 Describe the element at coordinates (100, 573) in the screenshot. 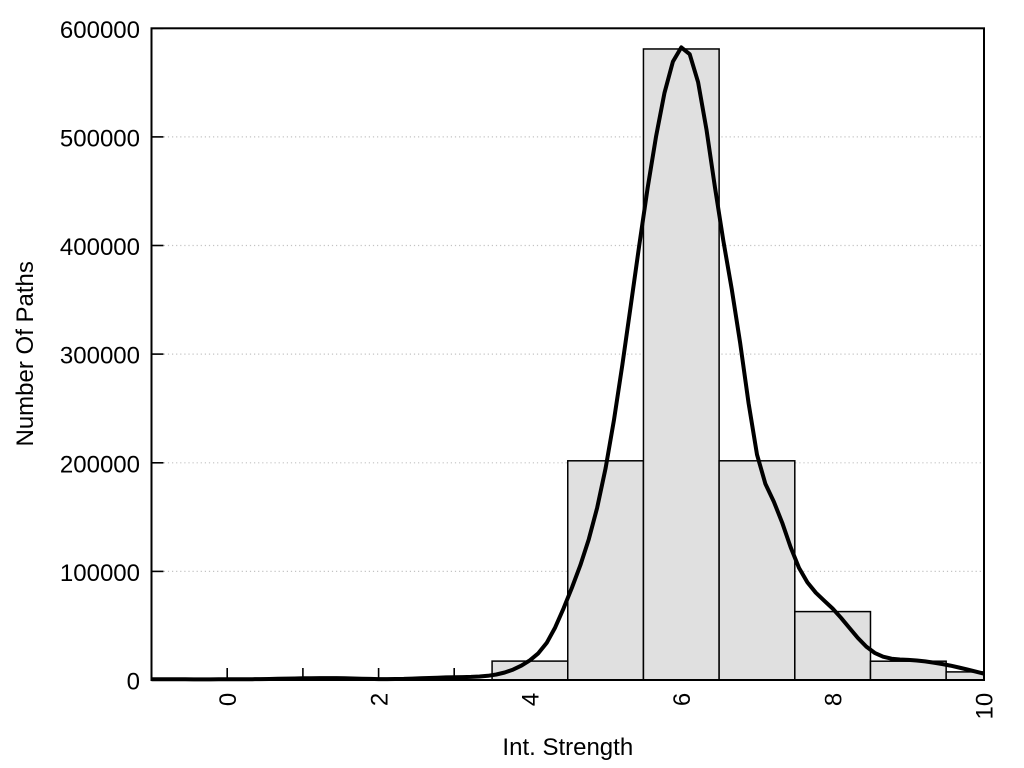

I see `svg-text: 100000` at that location.